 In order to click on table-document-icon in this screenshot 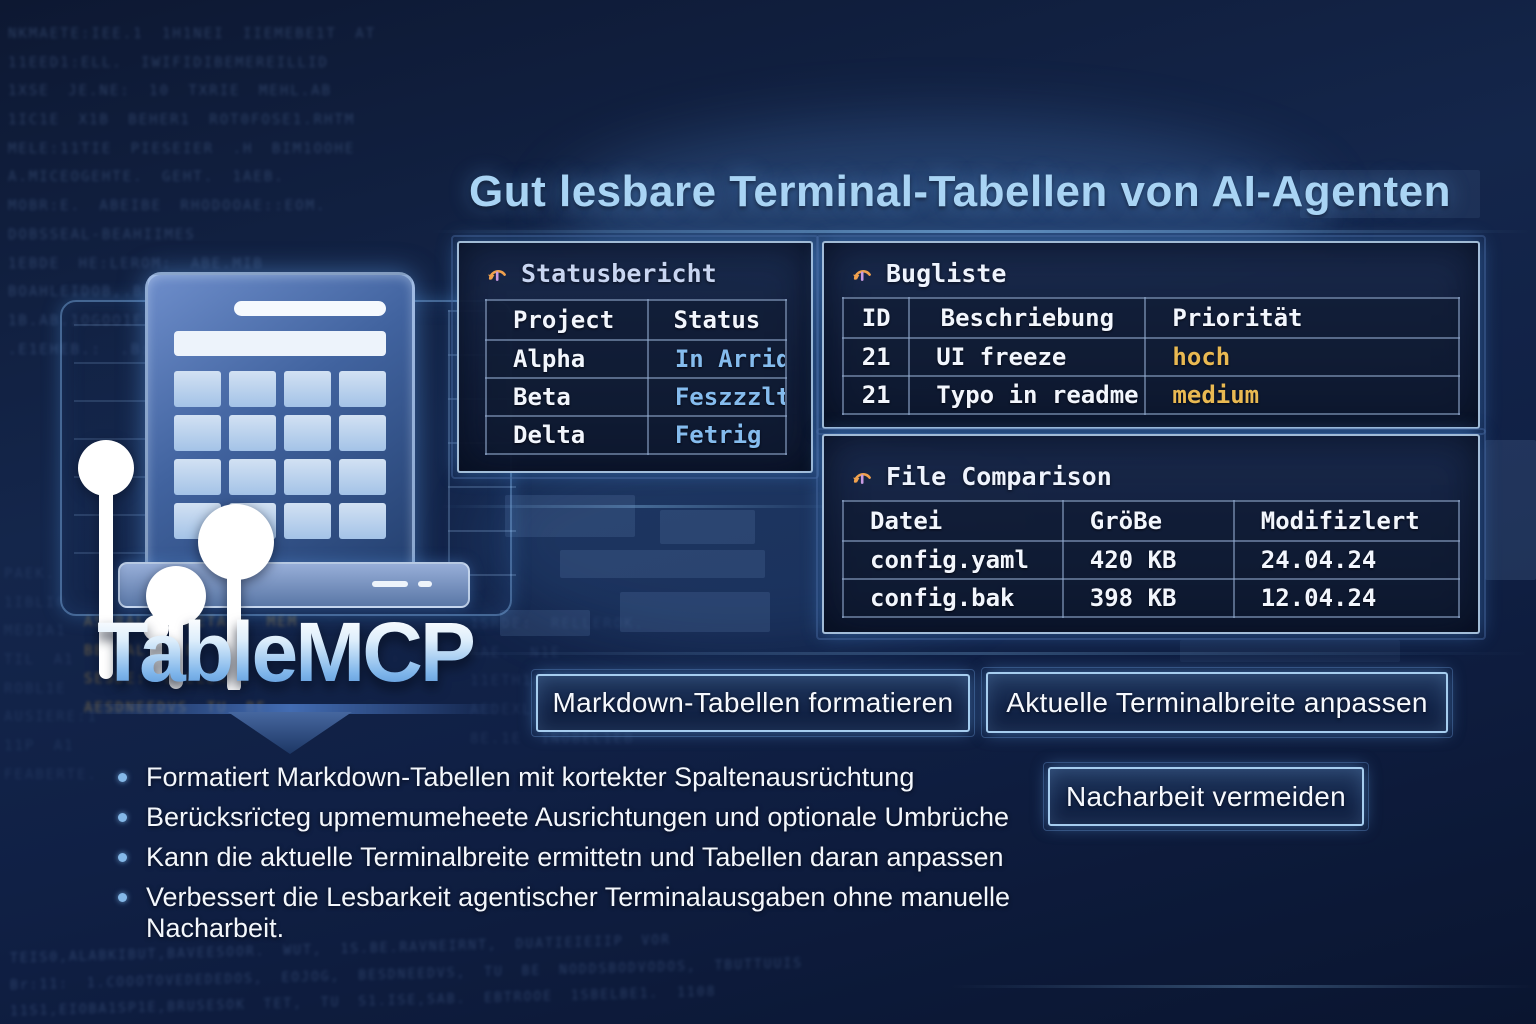, I will do `click(280, 425)`.